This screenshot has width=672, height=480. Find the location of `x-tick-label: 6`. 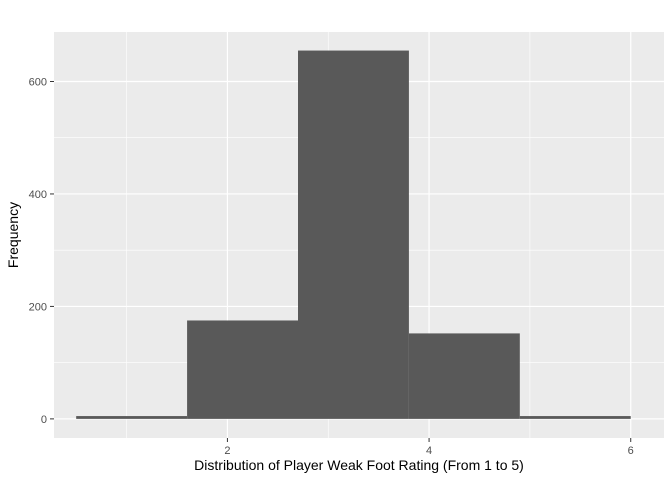

x-tick-label: 6 is located at coordinates (631, 451).